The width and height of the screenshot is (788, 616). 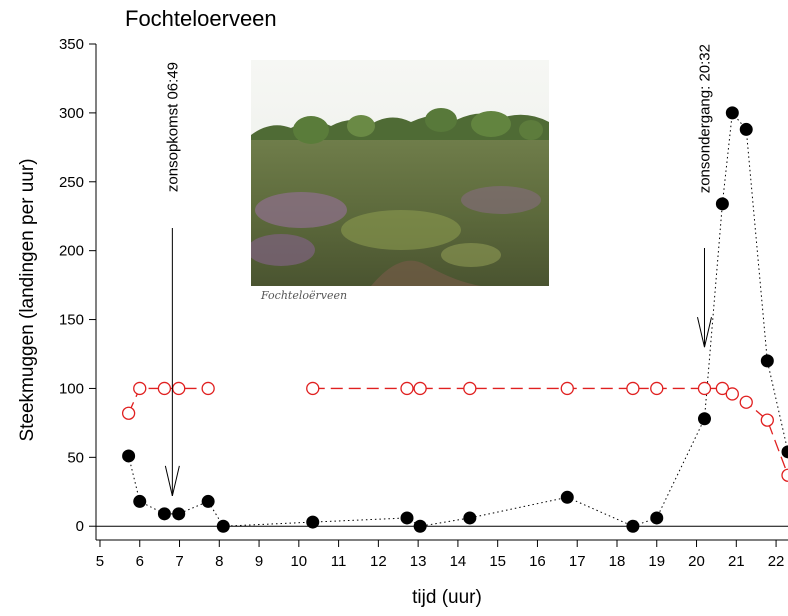 I want to click on x-tick-label: 14, so click(x=458, y=561).